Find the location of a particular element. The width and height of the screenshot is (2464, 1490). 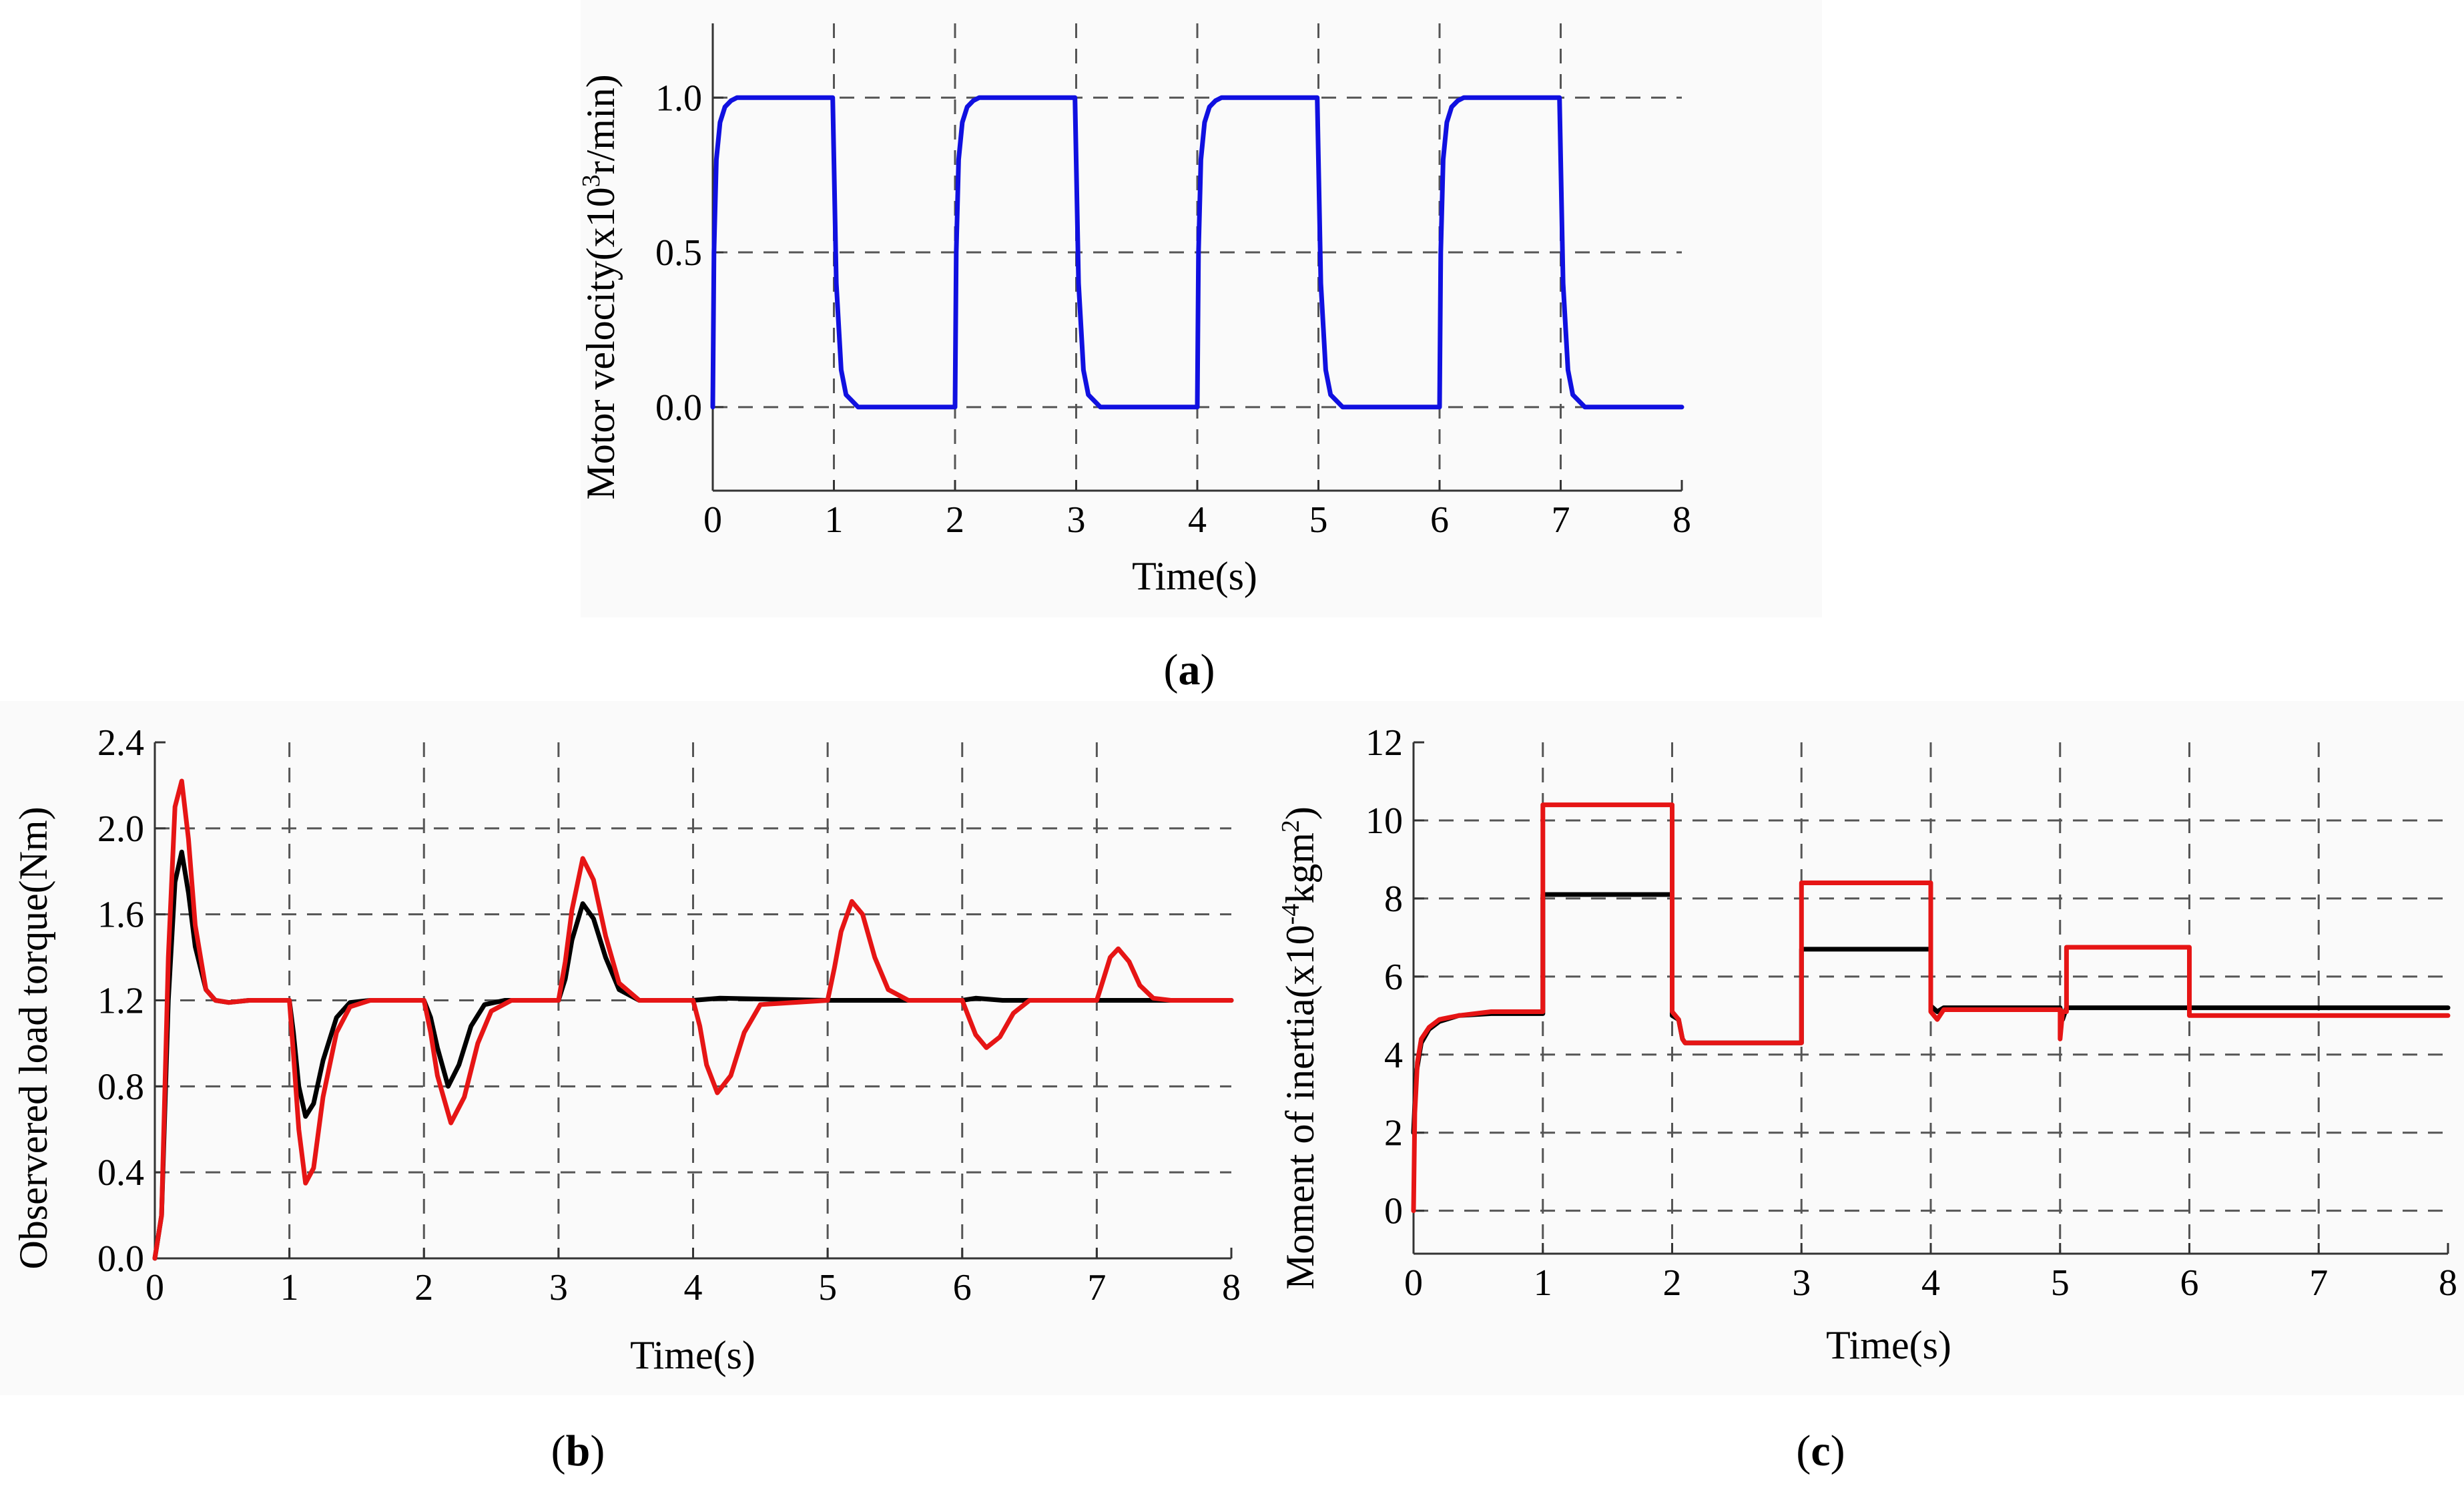

panel-a-ylabel-post: r/min) is located at coordinates (601, 124).